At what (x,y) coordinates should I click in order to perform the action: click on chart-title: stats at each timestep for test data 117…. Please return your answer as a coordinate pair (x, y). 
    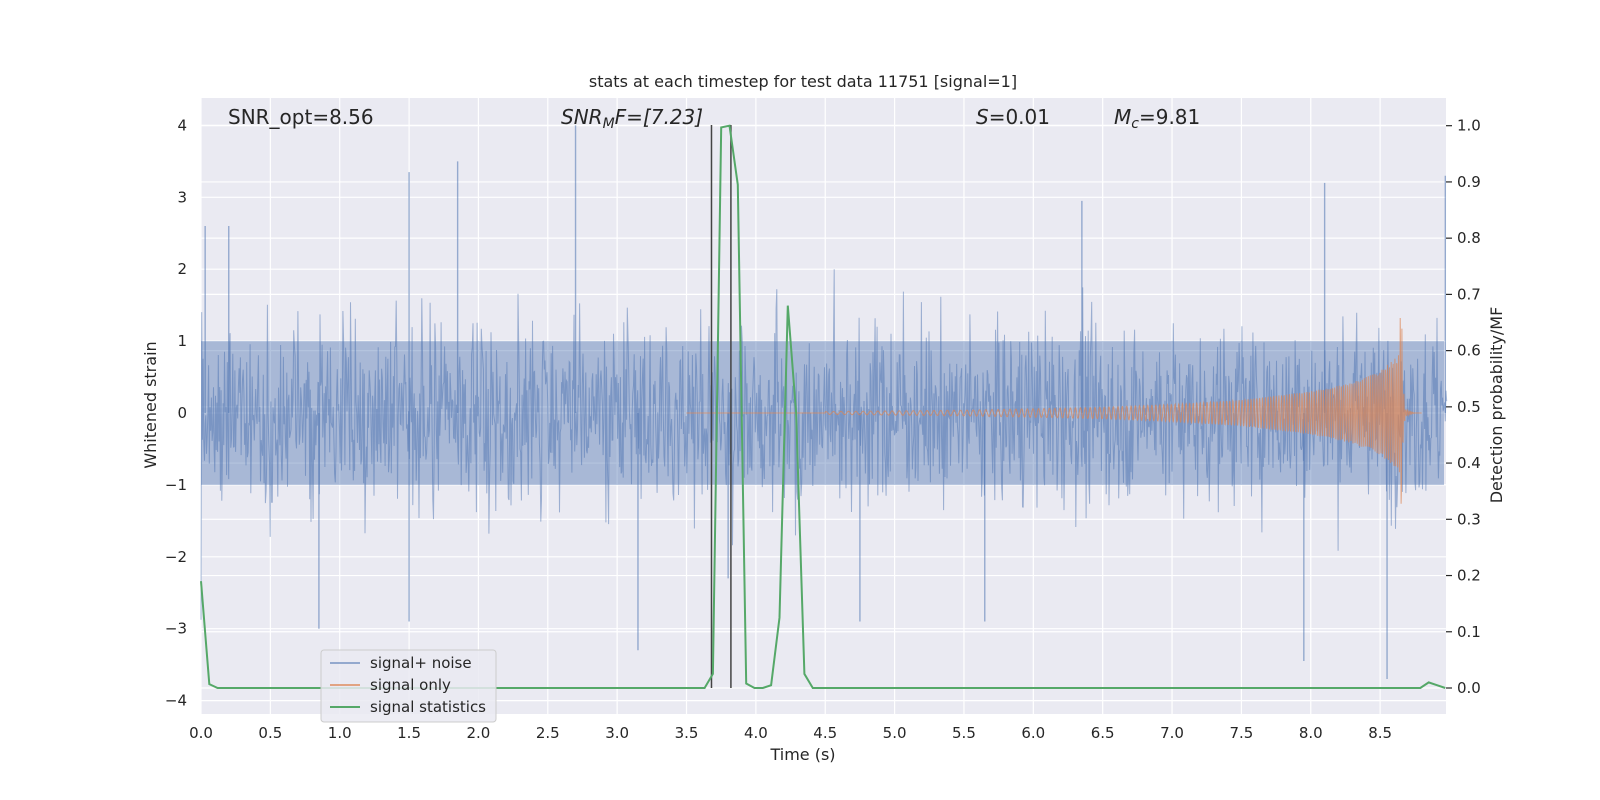
    Looking at the image, I should click on (803, 81).